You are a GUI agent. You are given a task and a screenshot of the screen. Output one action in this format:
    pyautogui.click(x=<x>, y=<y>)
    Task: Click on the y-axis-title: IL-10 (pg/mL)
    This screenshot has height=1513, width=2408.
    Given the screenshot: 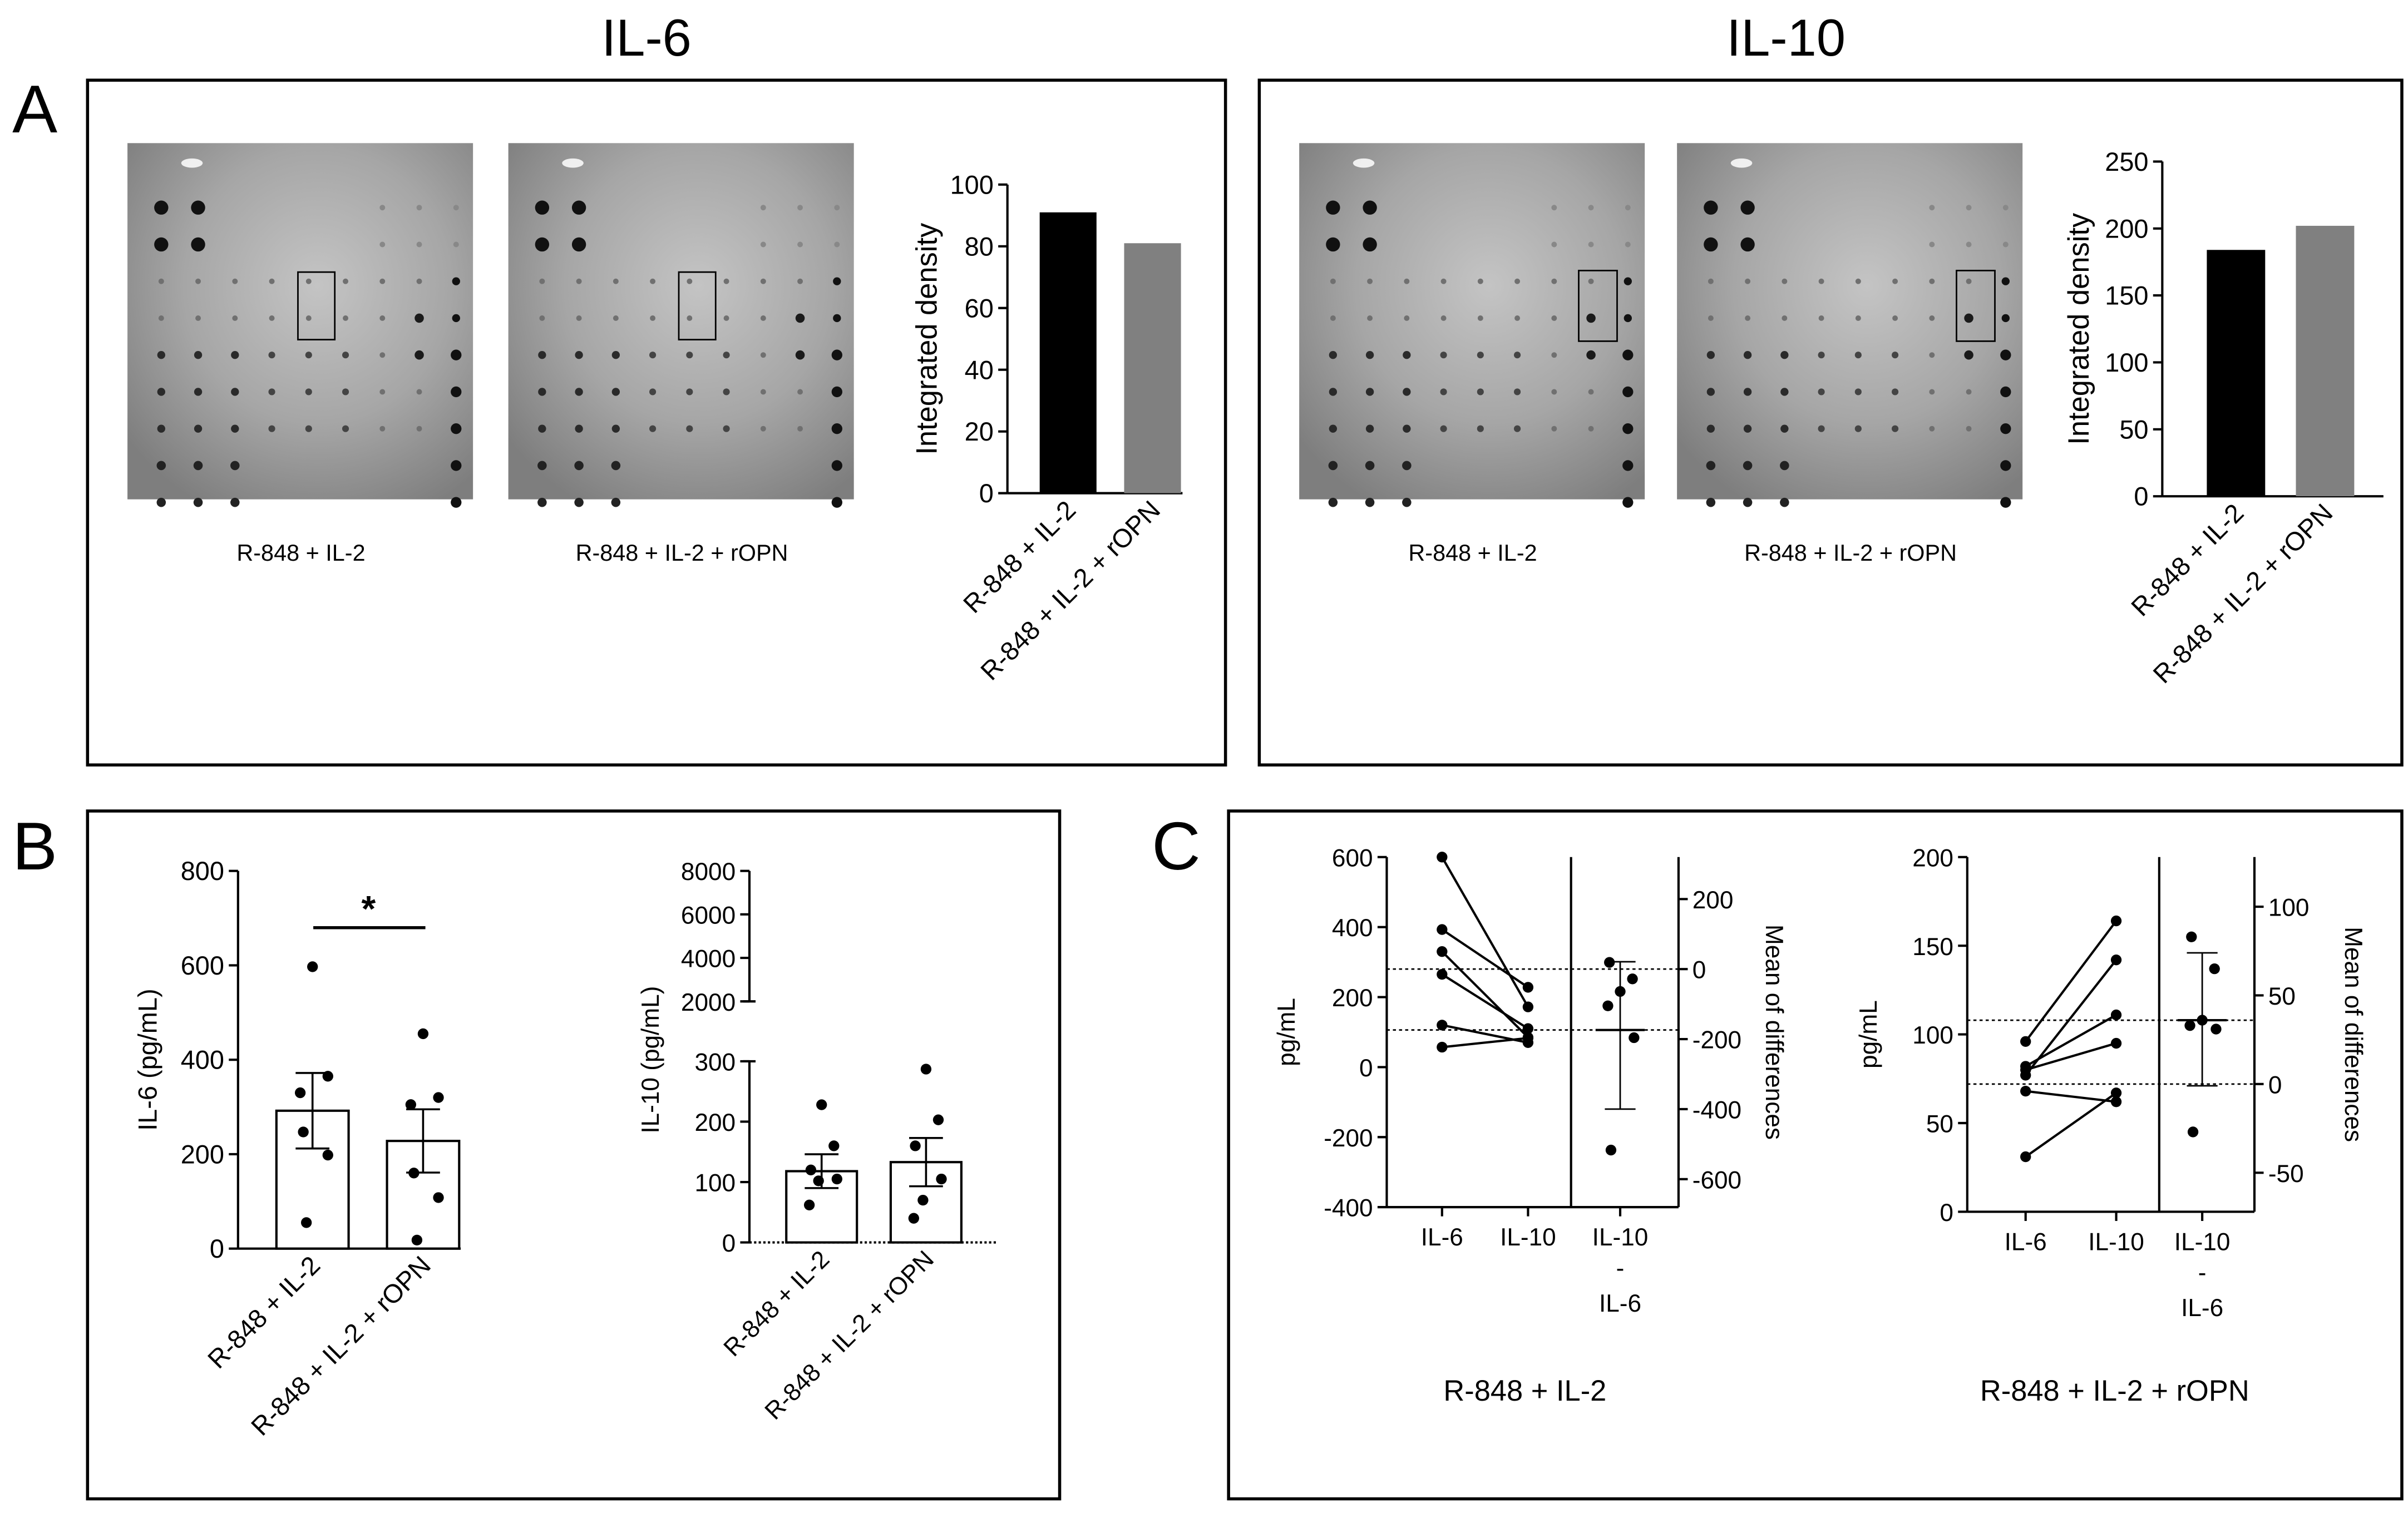 What is the action you would take?
    pyautogui.click(x=650, y=1060)
    